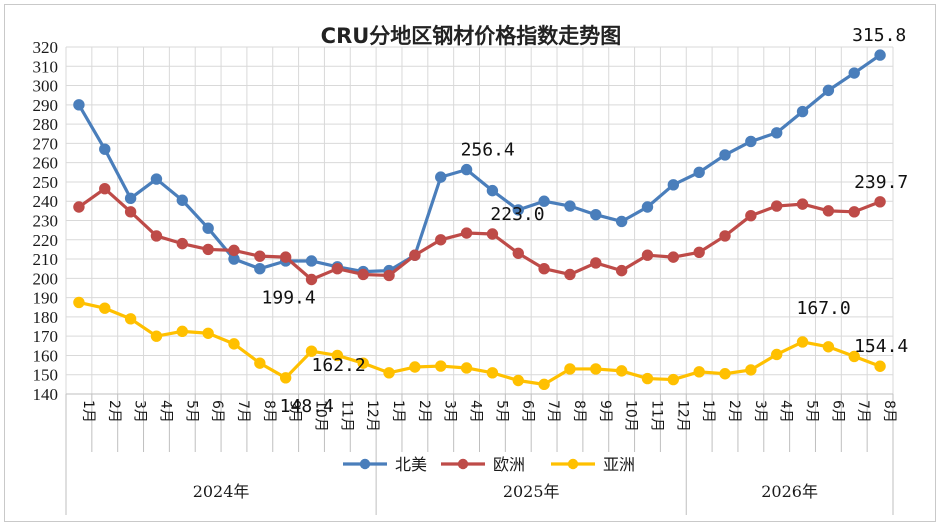 Image resolution: width=942 pixels, height=530 pixels. I want to click on y-tick-label: 250, so click(46, 182).